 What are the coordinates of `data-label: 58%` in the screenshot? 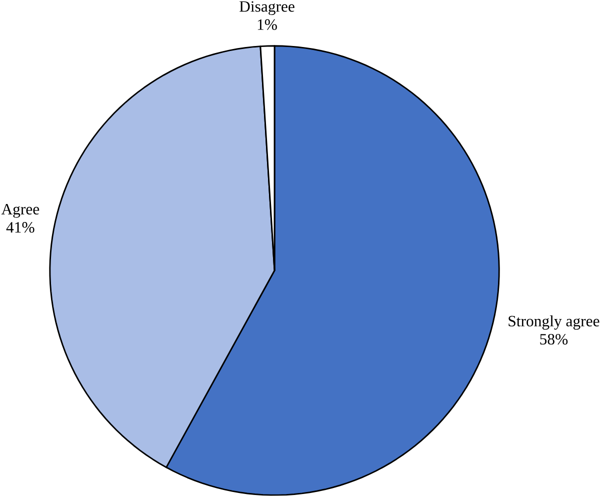 It's located at (554, 339).